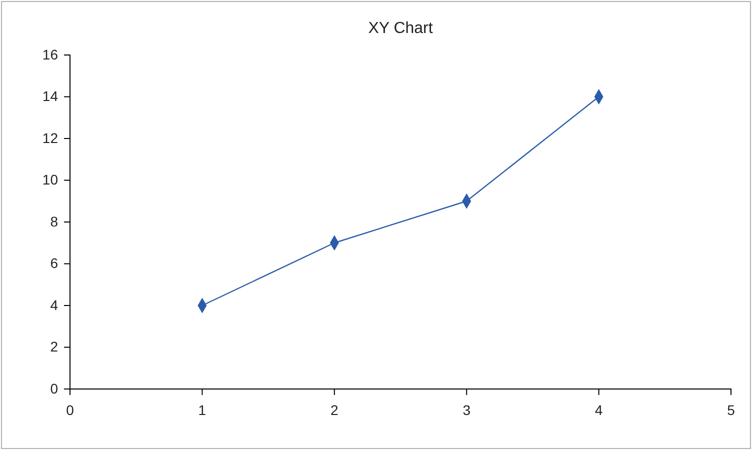 This screenshot has width=754, height=450. Describe the element at coordinates (70, 410) in the screenshot. I see `x-tick-label: 0` at that location.